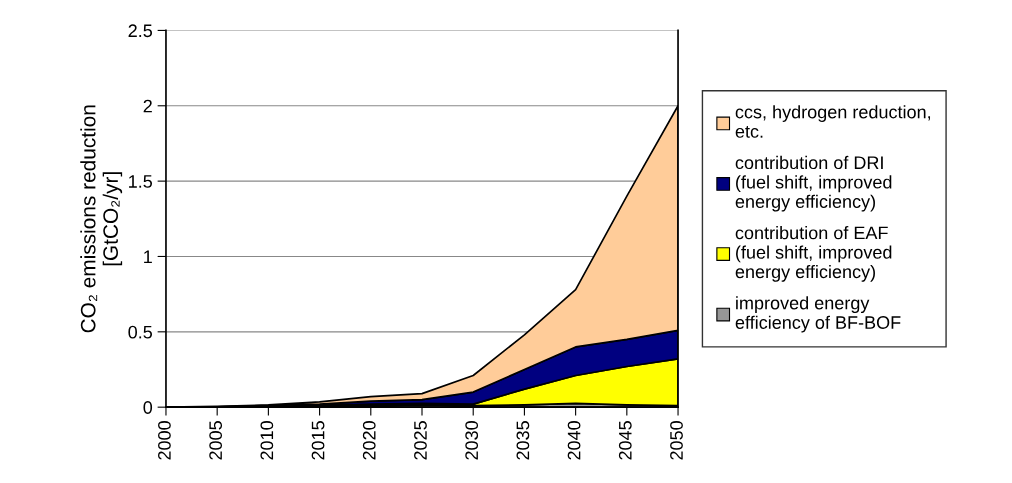 Image resolution: width=1012 pixels, height=483 pixels. Describe the element at coordinates (369, 440) in the screenshot. I see `x-tick-label: 2020` at that location.